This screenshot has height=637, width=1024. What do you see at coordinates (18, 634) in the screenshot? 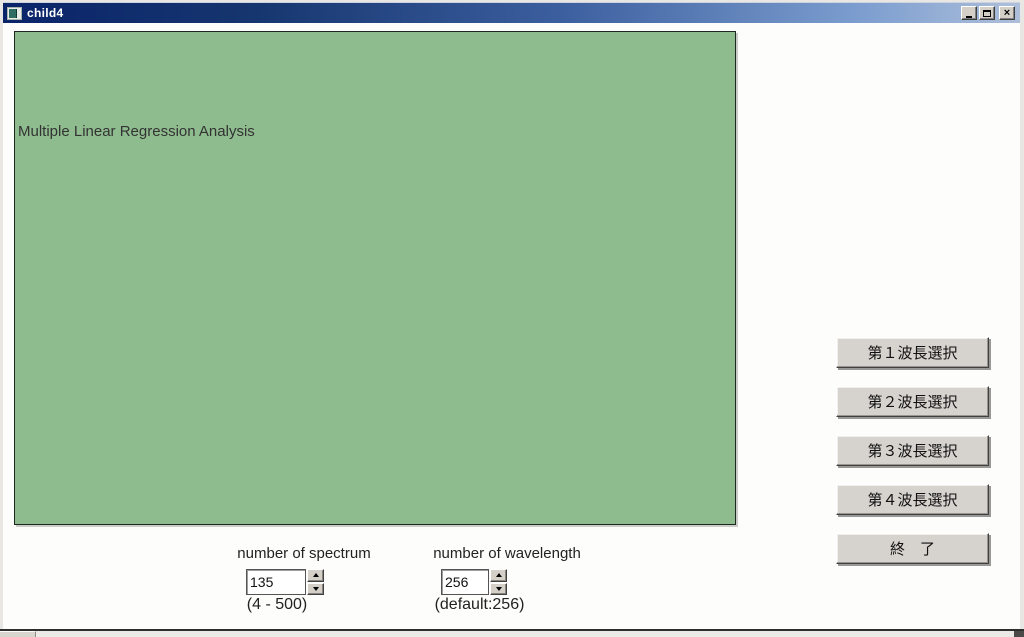
I see `background-window-corner-left` at bounding box center [18, 634].